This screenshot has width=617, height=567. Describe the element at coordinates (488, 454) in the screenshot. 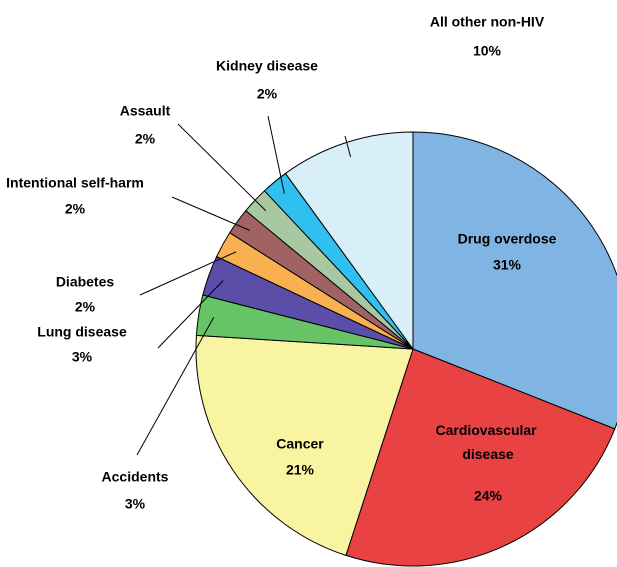

I see `slice-label-line: disease` at that location.